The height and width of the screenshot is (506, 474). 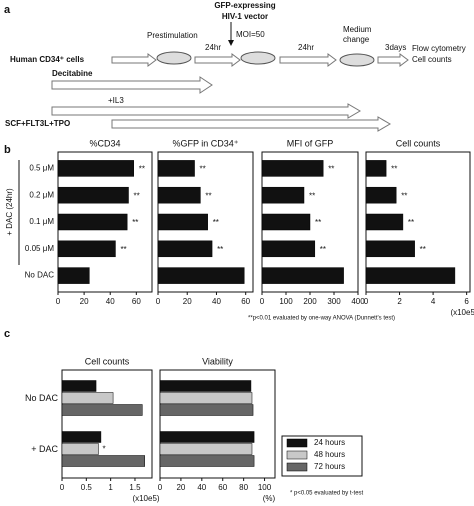 What do you see at coordinates (310, 301) in the screenshot?
I see `x-tick-label: 200` at bounding box center [310, 301].